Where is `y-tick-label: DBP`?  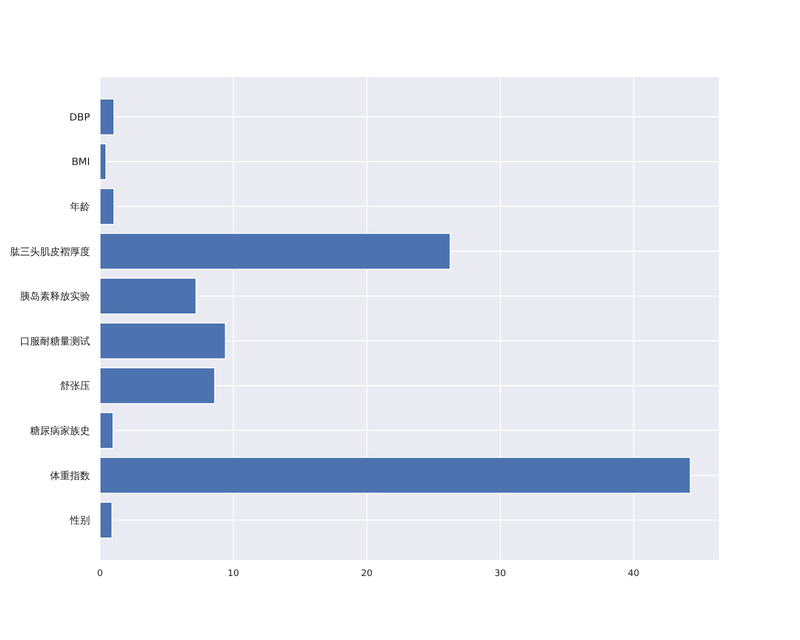
y-tick-label: DBP is located at coordinates (79, 118).